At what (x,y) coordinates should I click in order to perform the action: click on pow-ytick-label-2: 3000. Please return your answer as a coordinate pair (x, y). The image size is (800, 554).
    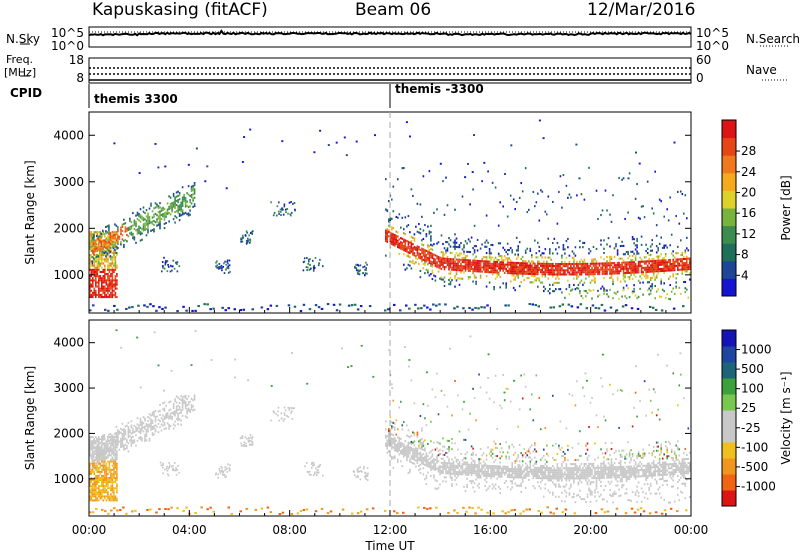
    Looking at the image, I should click on (68, 182).